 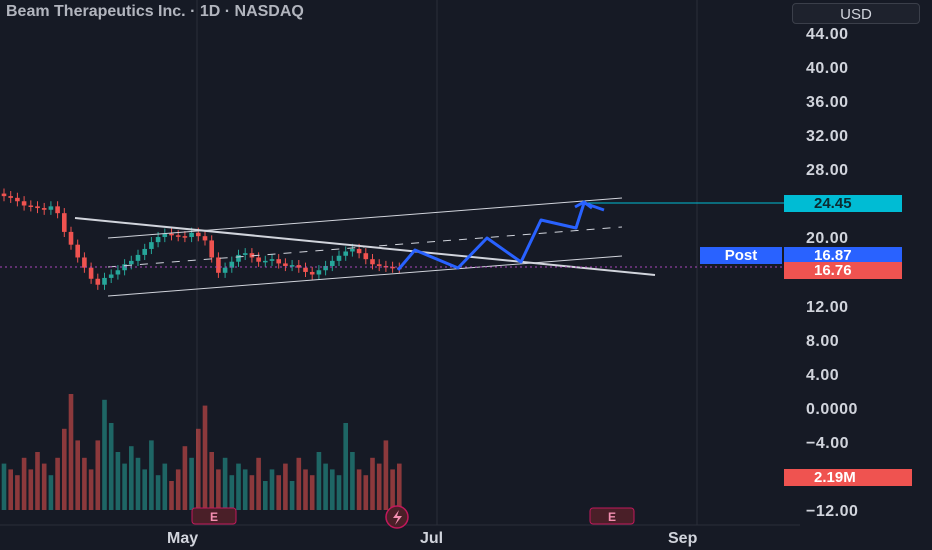 I want to click on channel-top-line, so click(x=365, y=218).